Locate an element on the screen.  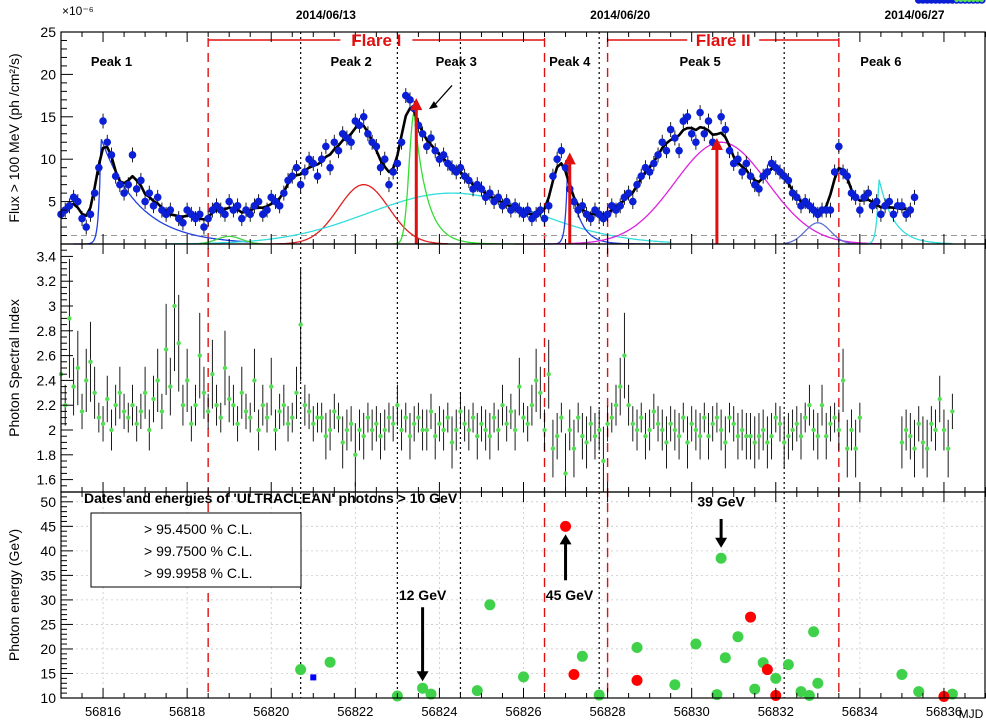
y-tick-label: 3.2 is located at coordinates (47, 281).